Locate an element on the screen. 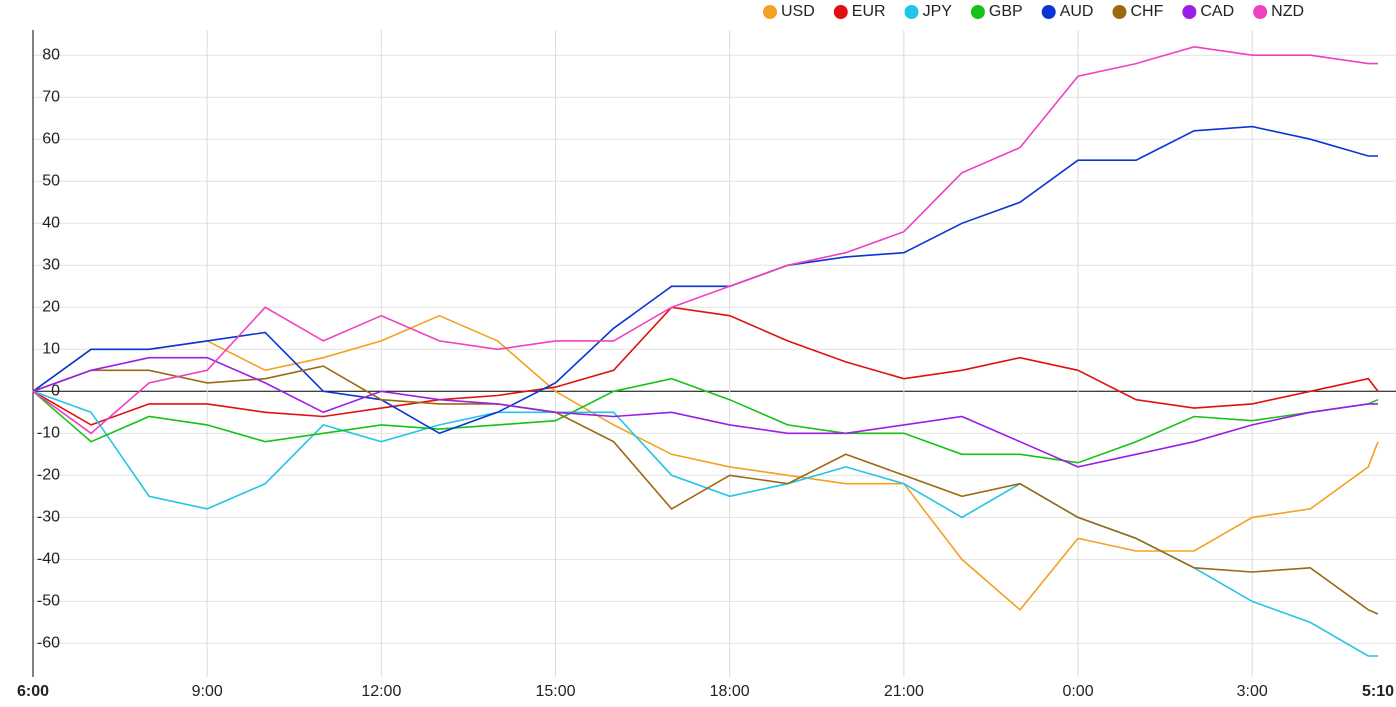  x-tick-label: 12:00 is located at coordinates (381, 691).